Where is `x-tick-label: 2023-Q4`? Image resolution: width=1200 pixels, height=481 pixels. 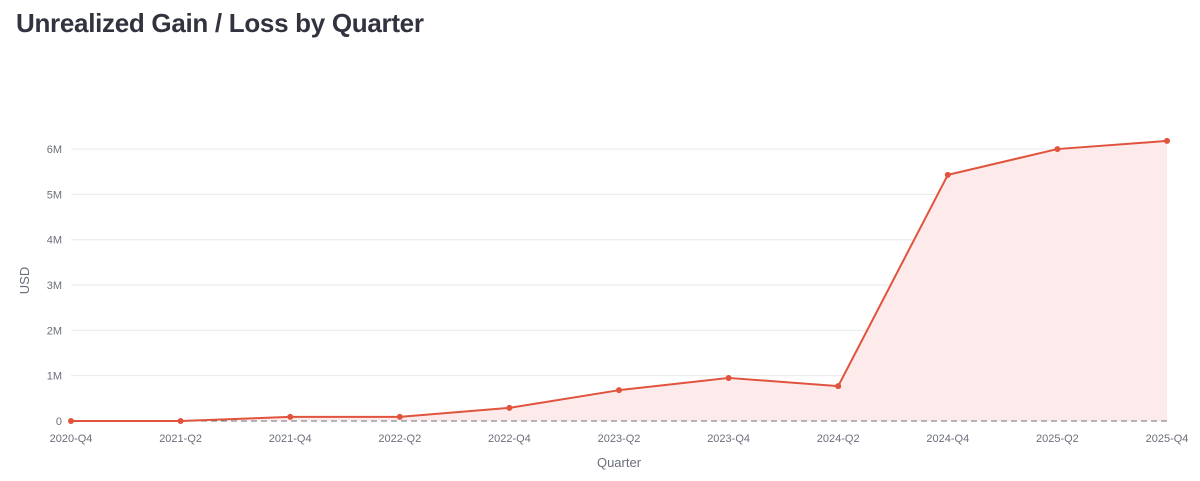
x-tick-label: 2023-Q4 is located at coordinates (728, 439).